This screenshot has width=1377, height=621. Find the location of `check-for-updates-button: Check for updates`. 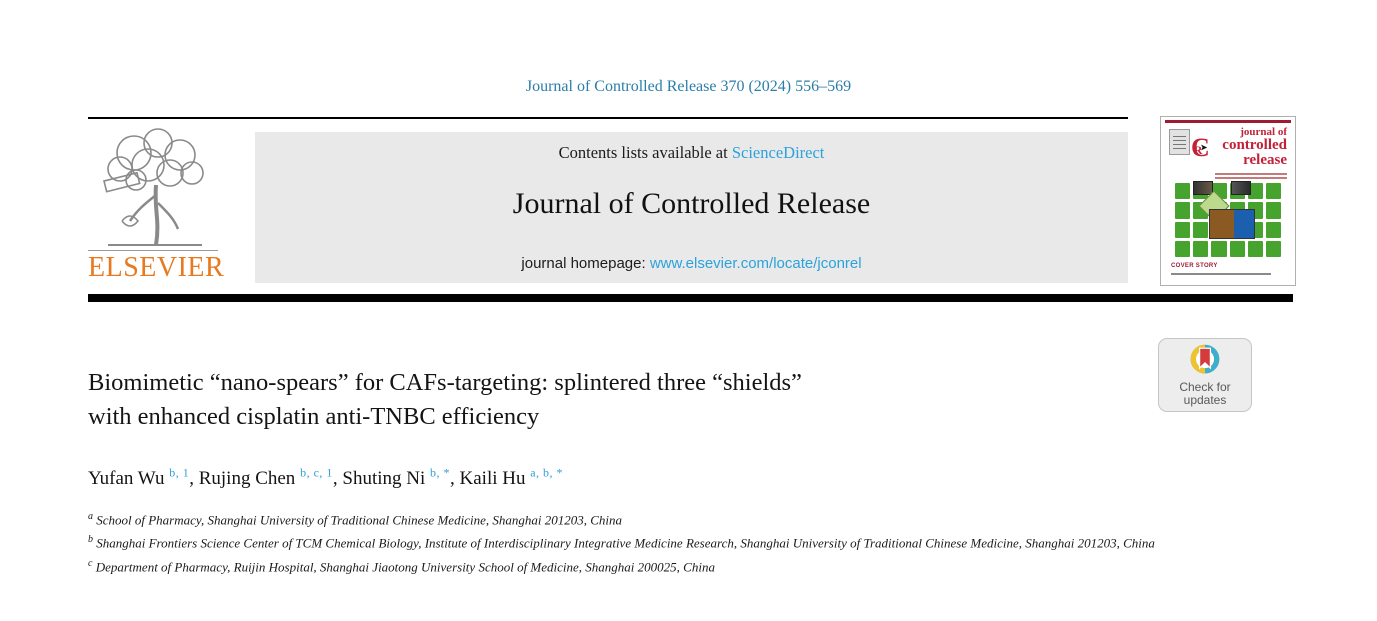

check-for-updates-button: Check for updates is located at coordinates (1205, 375).